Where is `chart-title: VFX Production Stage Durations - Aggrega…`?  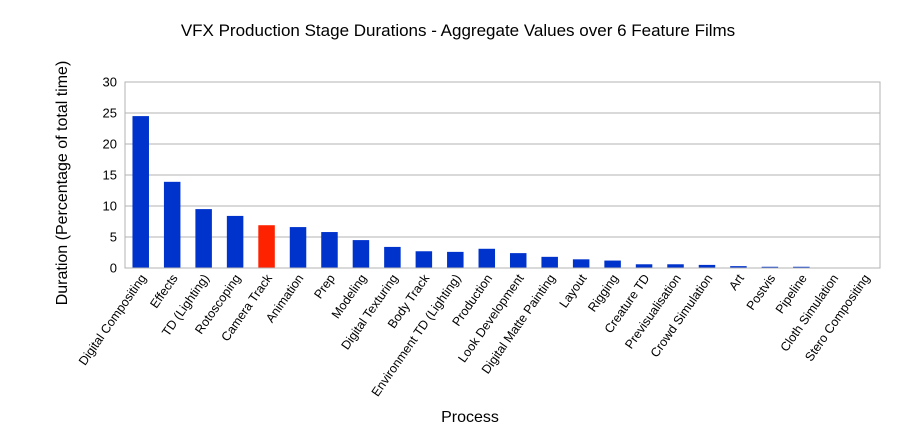 chart-title: VFX Production Stage Durations - Aggrega… is located at coordinates (458, 30).